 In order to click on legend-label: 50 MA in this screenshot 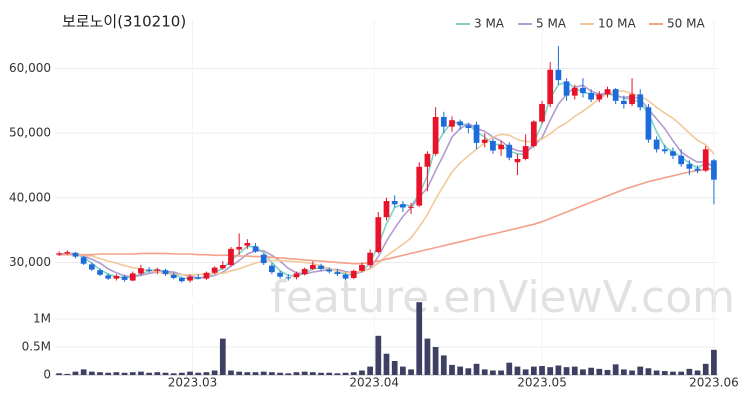, I will do `click(686, 24)`.